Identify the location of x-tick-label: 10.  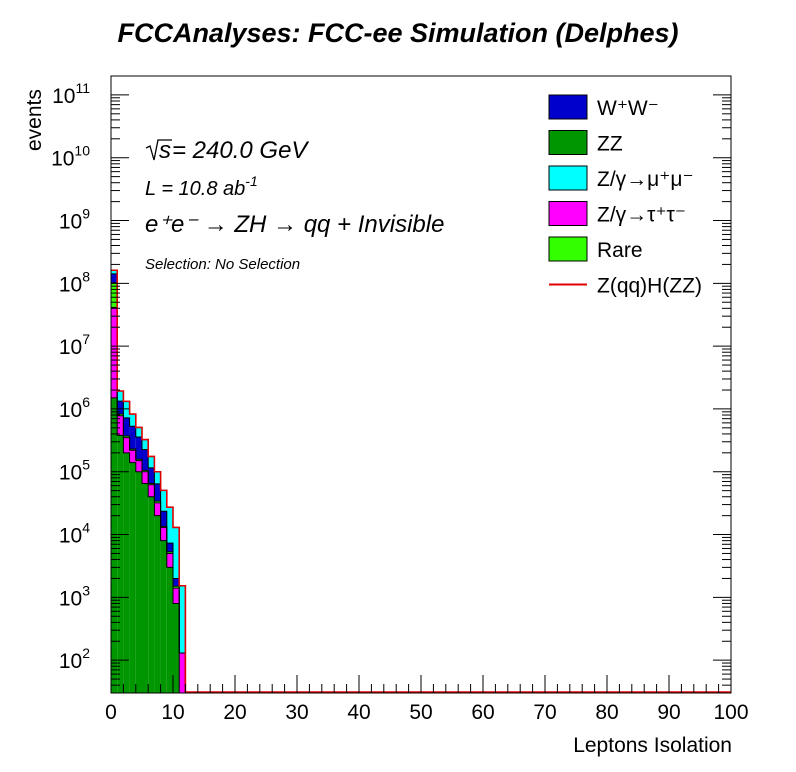
(172, 712).